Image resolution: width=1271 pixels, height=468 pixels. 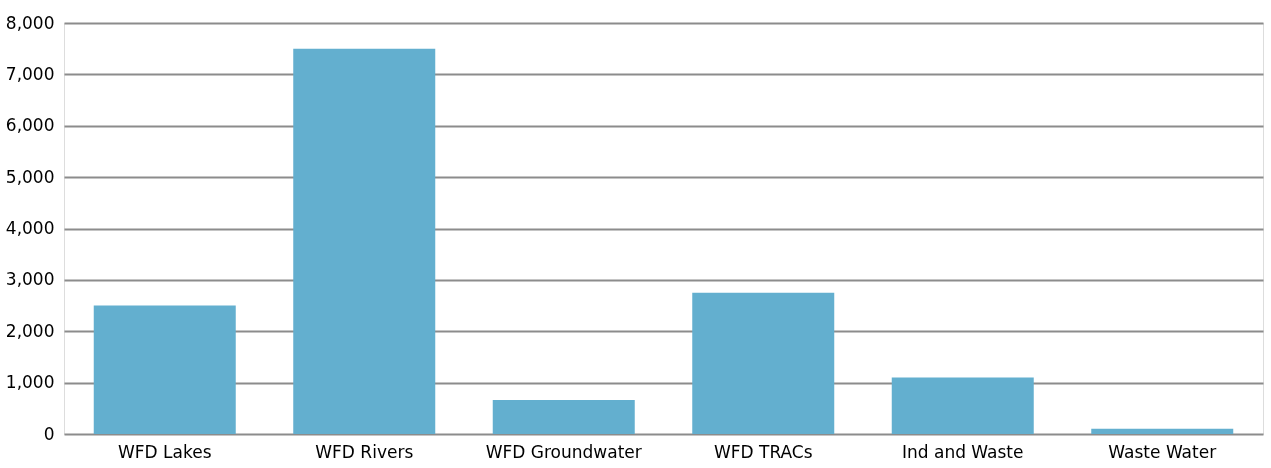 What do you see at coordinates (364, 451) in the screenshot?
I see `x-tick-label: WFD Rivers` at bounding box center [364, 451].